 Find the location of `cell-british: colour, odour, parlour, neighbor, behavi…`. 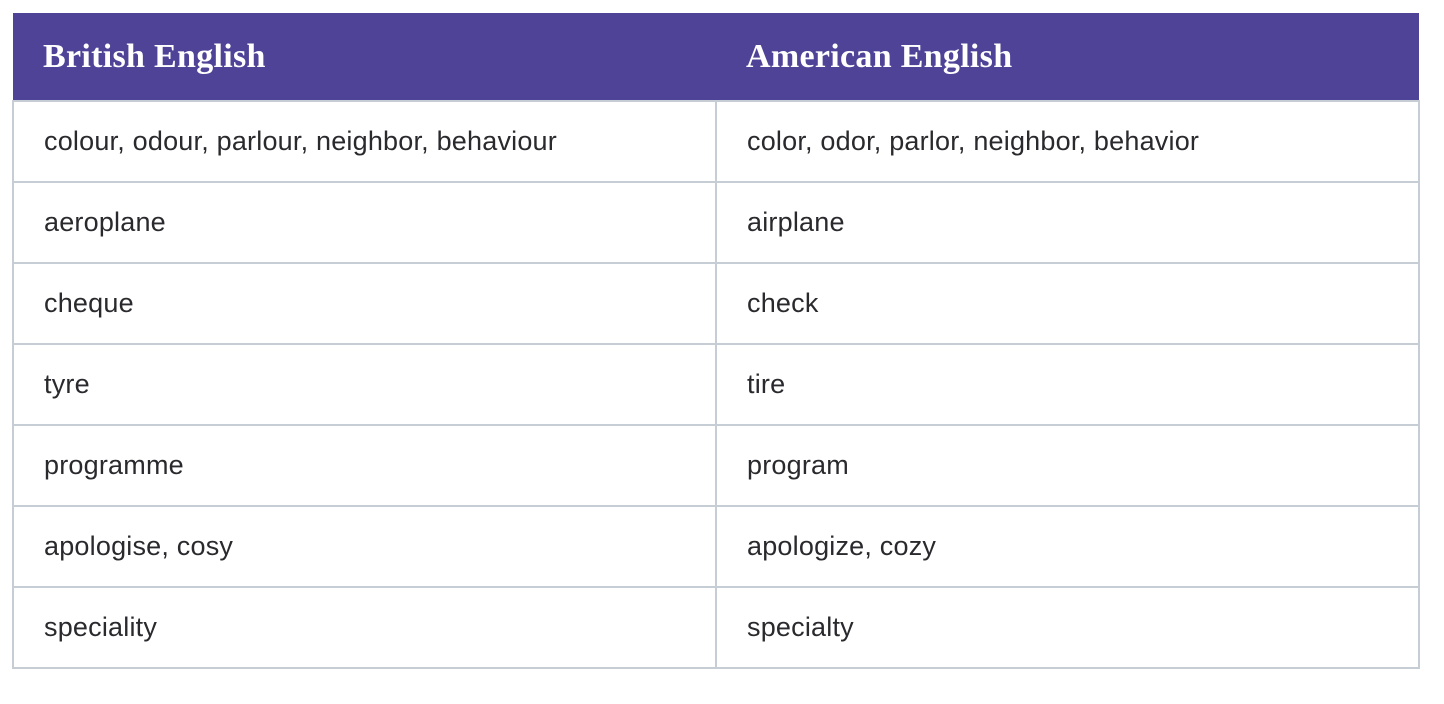

cell-british: colour, odour, parlour, neighbor, behavi… is located at coordinates (364, 141).